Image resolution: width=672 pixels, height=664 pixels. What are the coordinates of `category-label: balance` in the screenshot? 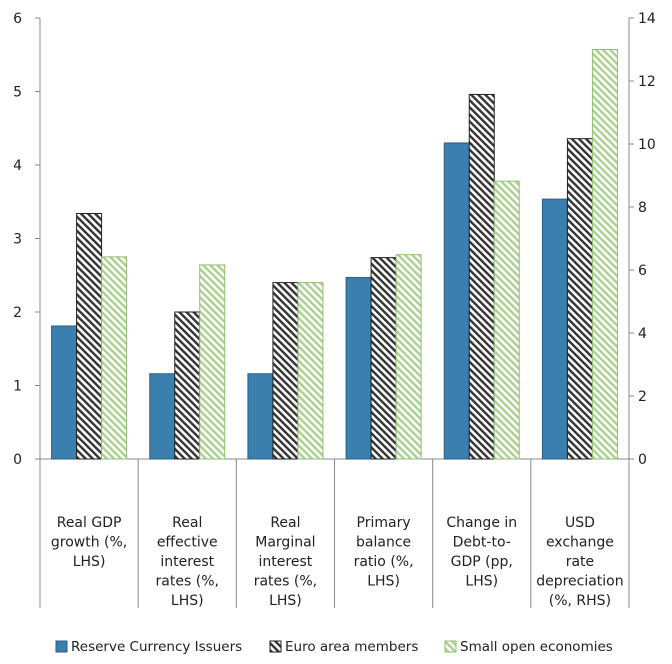 It's located at (383, 543).